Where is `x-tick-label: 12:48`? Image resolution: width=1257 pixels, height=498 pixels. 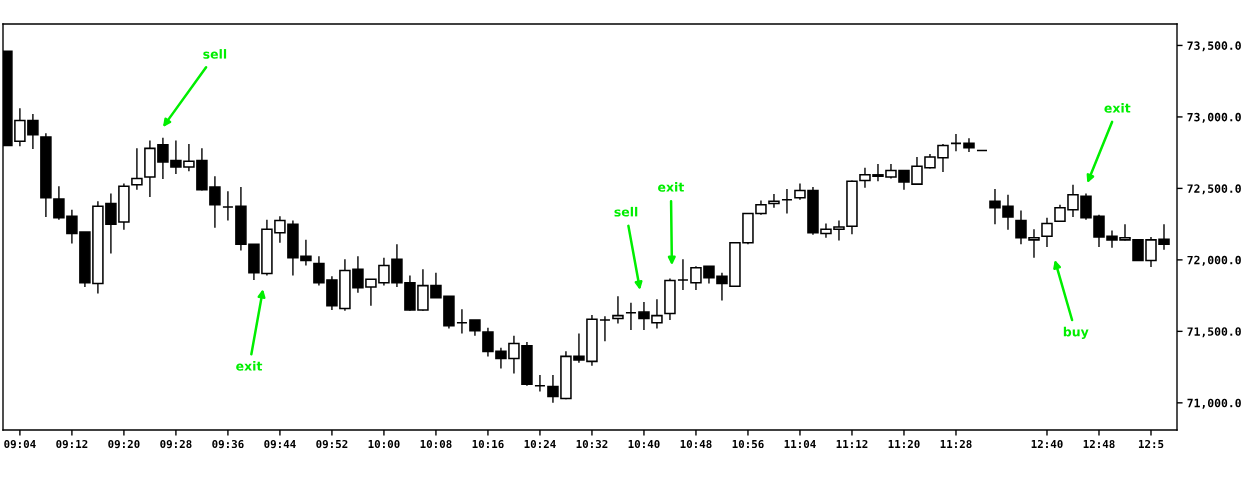 x-tick-label: 12:48 is located at coordinates (1099, 444).